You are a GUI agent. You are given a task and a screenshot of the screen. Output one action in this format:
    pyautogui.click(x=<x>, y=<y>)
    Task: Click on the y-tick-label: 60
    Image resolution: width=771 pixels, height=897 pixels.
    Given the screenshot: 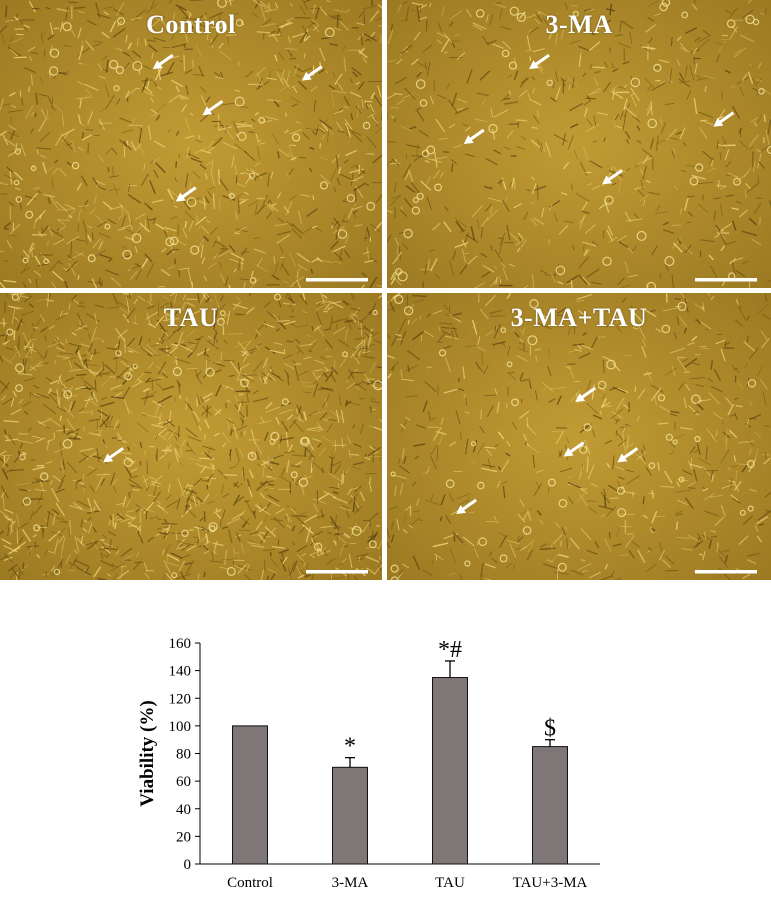 What is the action you would take?
    pyautogui.click(x=183, y=782)
    